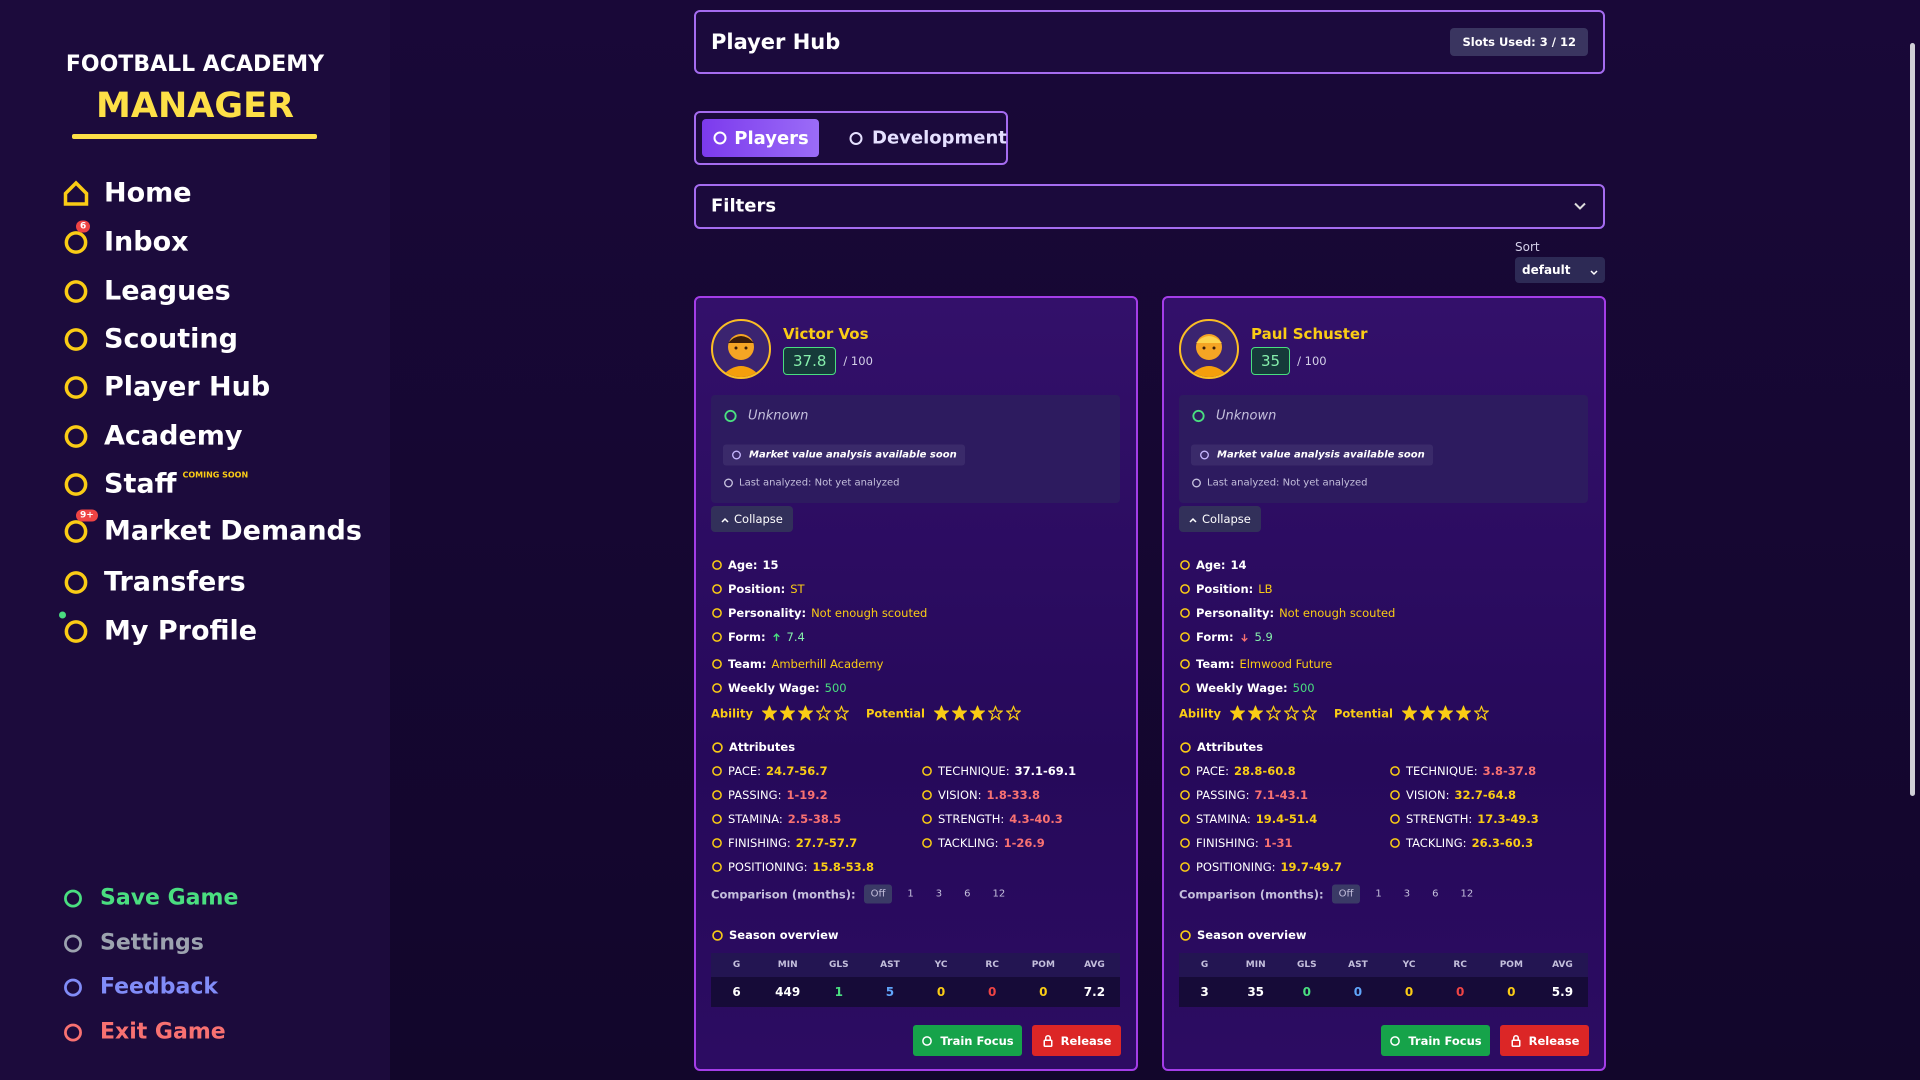  Describe the element at coordinates (155, 484) in the screenshot. I see `nav-item: Staff COMING SOON` at that location.